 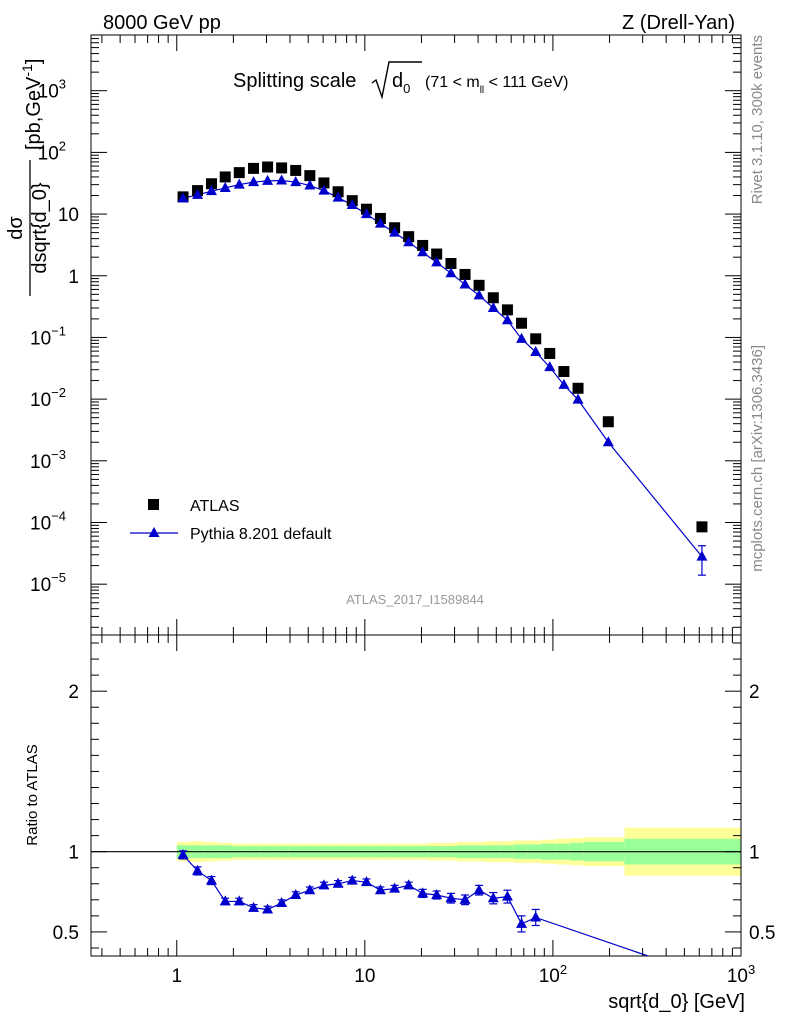 I want to click on side-label-version: Rivet 3.1.10, 300k events, so click(x=757, y=119).